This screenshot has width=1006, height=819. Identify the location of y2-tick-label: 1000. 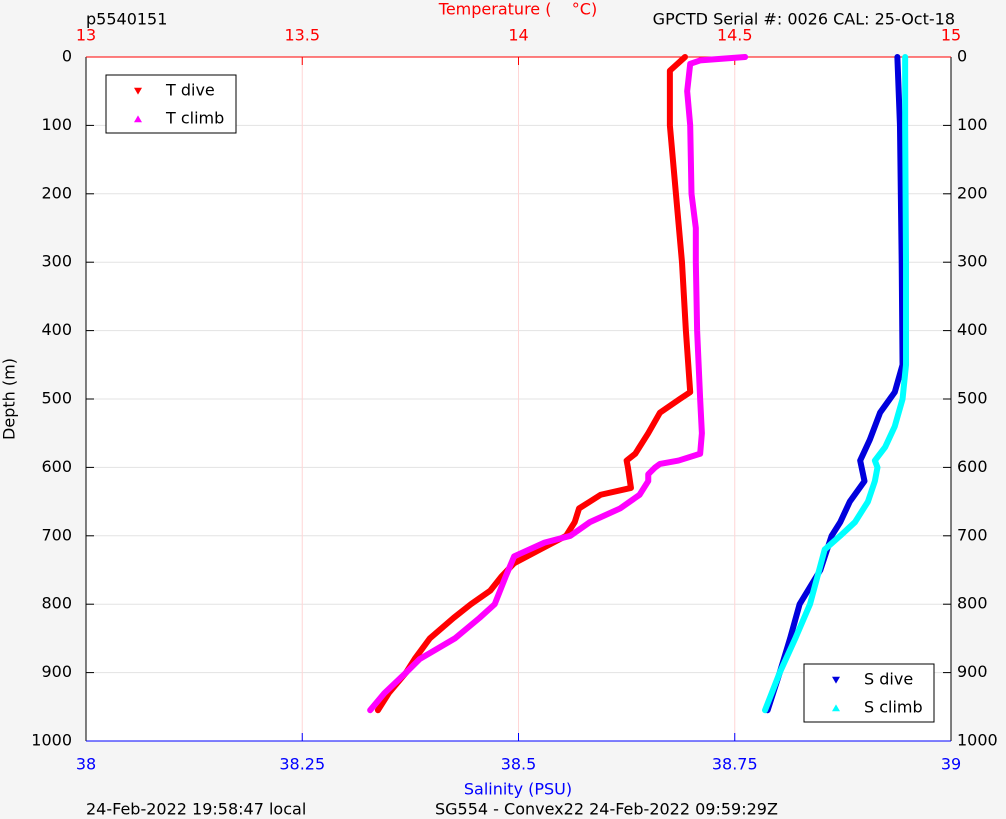
(977, 740).